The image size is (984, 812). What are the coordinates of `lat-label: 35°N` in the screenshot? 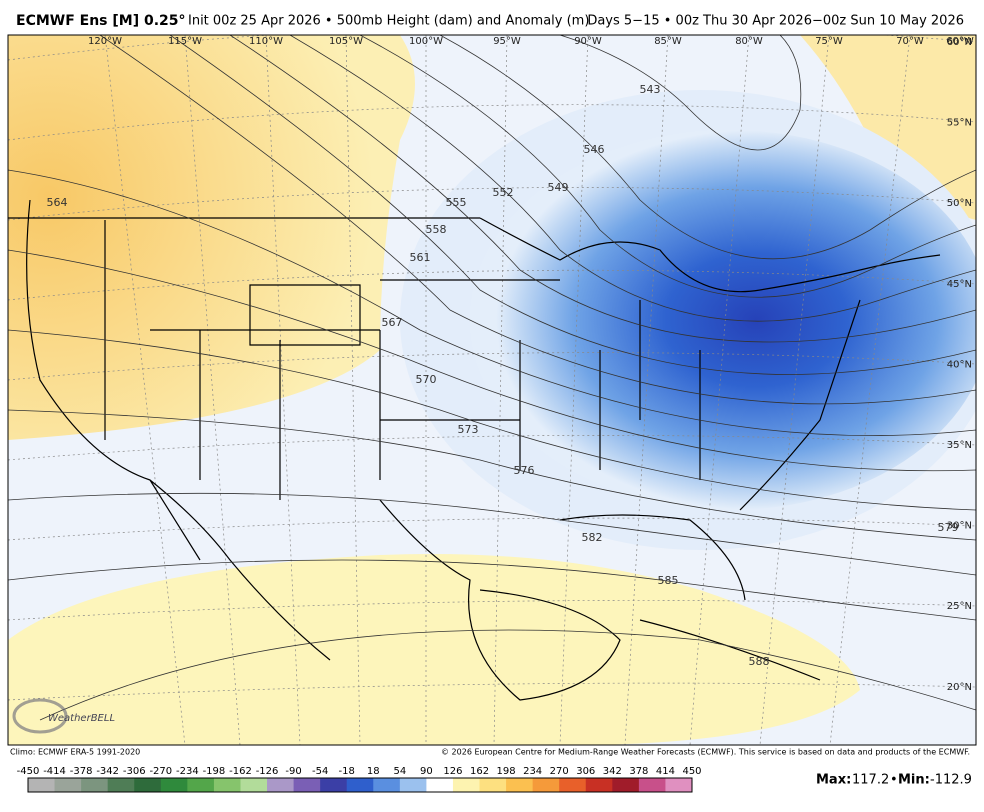 It's located at (959, 445).